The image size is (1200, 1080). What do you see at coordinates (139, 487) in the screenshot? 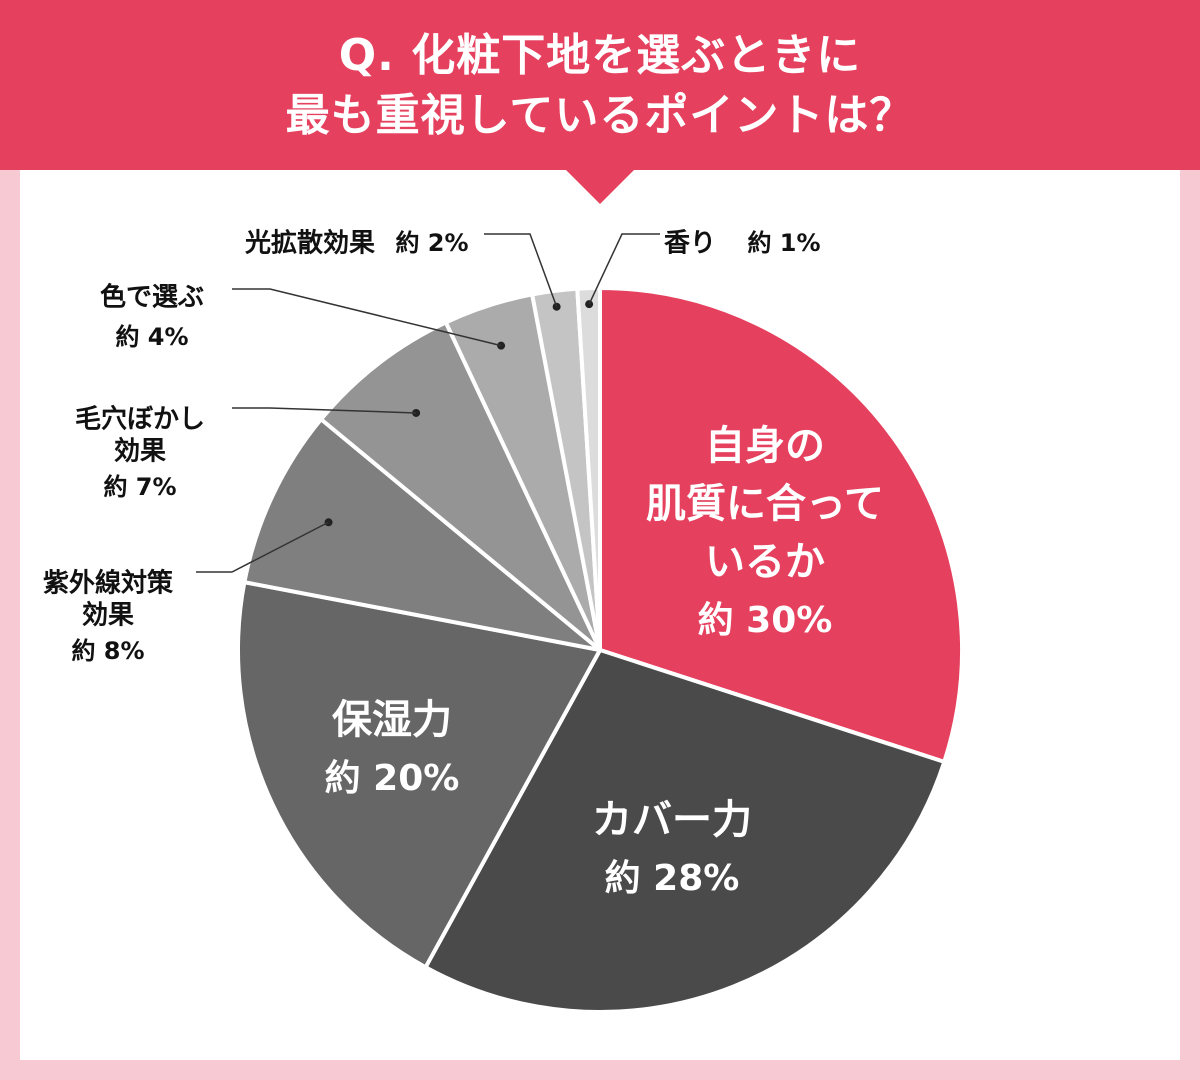
I see `slice-percent-label-5: 約 7%` at bounding box center [139, 487].